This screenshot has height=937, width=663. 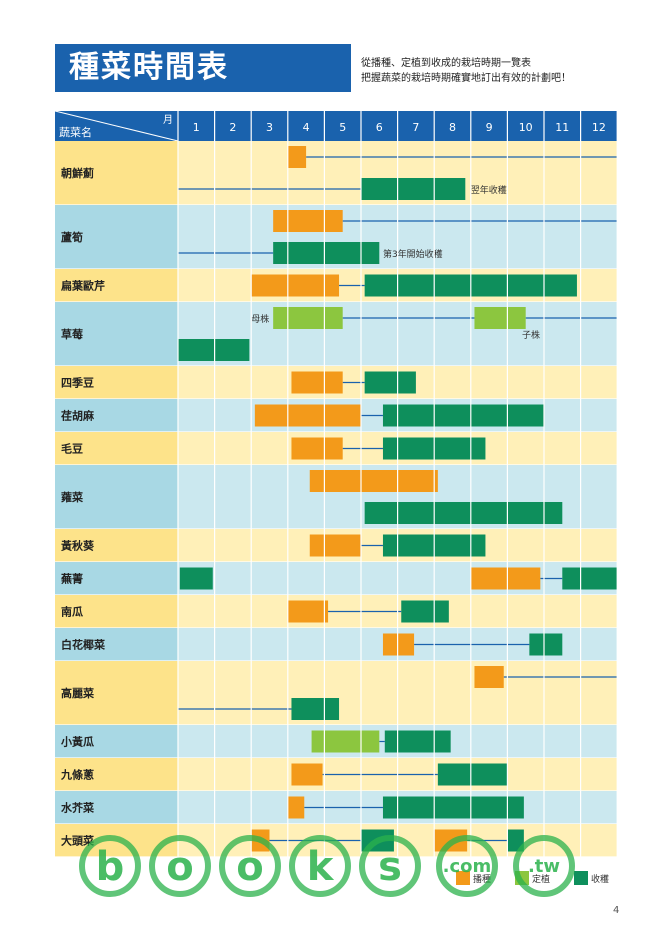 I want to click on veg-name: 九條蔥, so click(x=77, y=775).